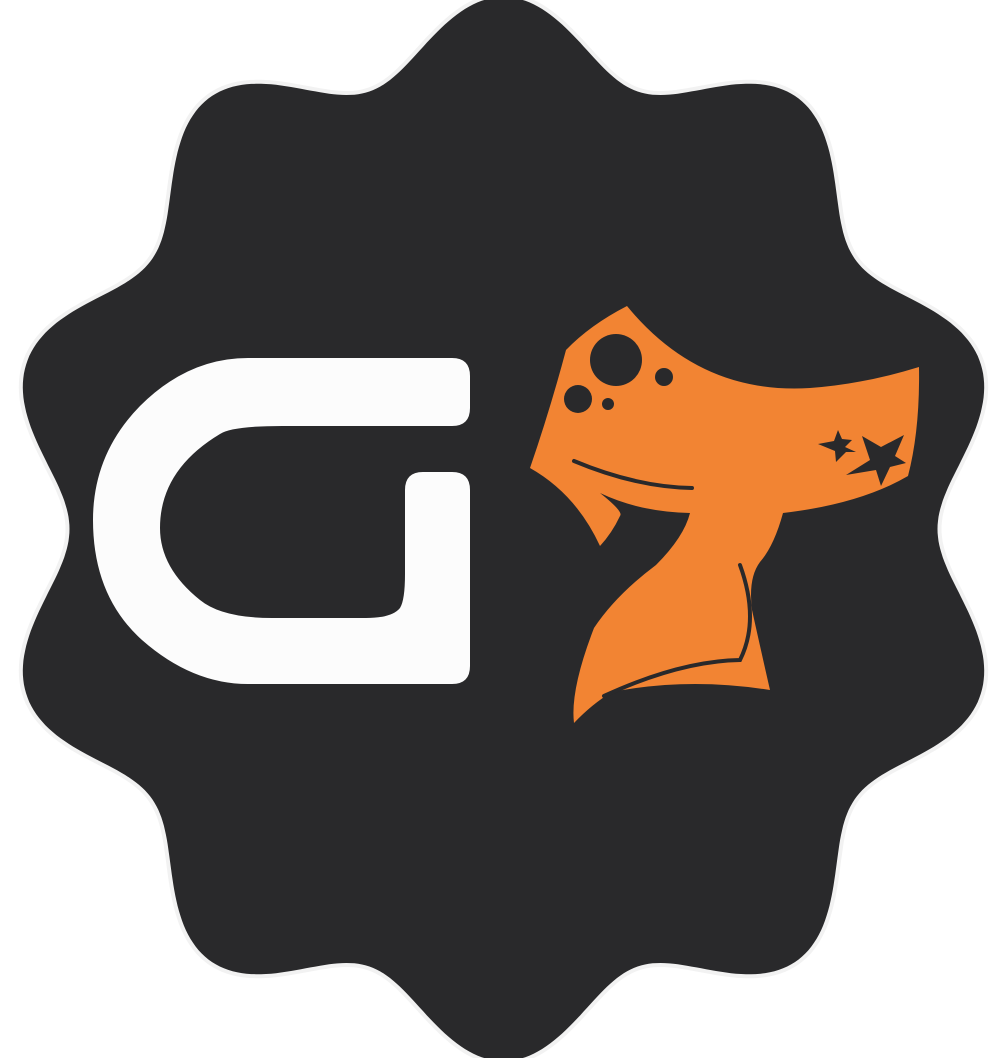  Describe the element at coordinates (281, 521) in the screenshot. I see `letter-g-icon` at that location.